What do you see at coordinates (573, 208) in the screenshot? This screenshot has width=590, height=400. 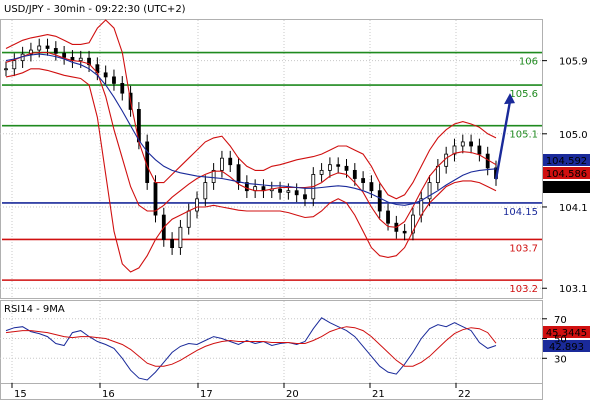 I see `price-y-tick-label: 104.1` at bounding box center [573, 208].